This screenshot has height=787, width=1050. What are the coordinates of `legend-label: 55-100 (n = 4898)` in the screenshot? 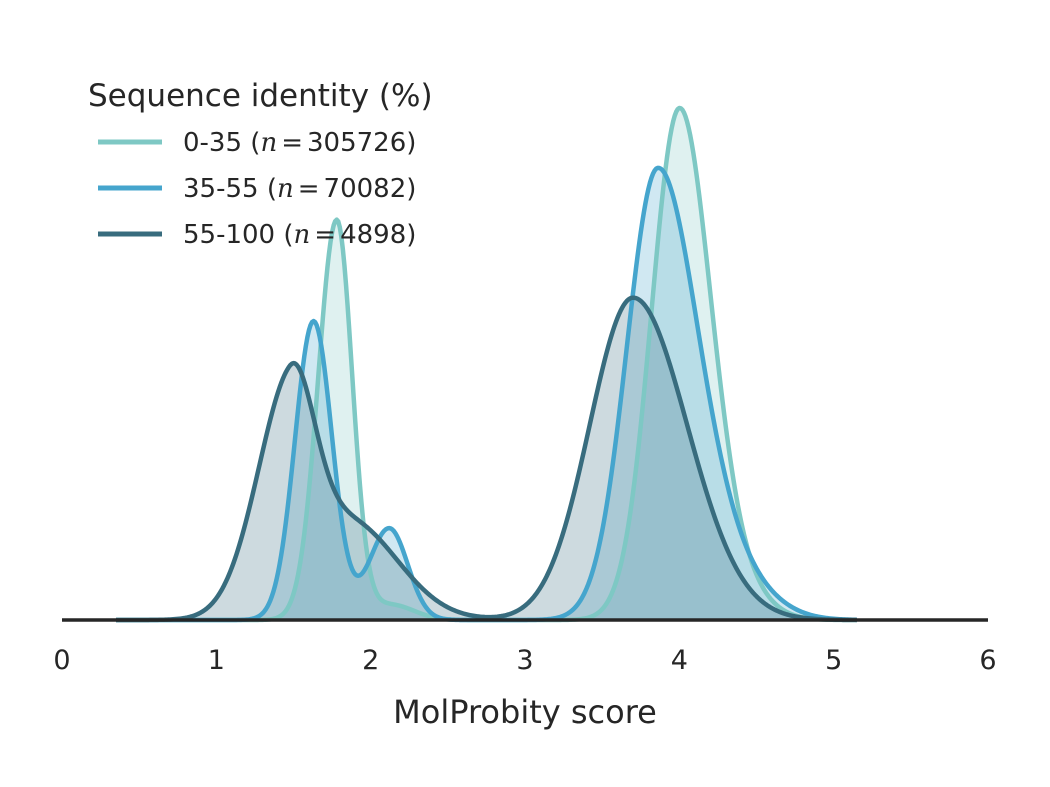 It's located at (299, 235).